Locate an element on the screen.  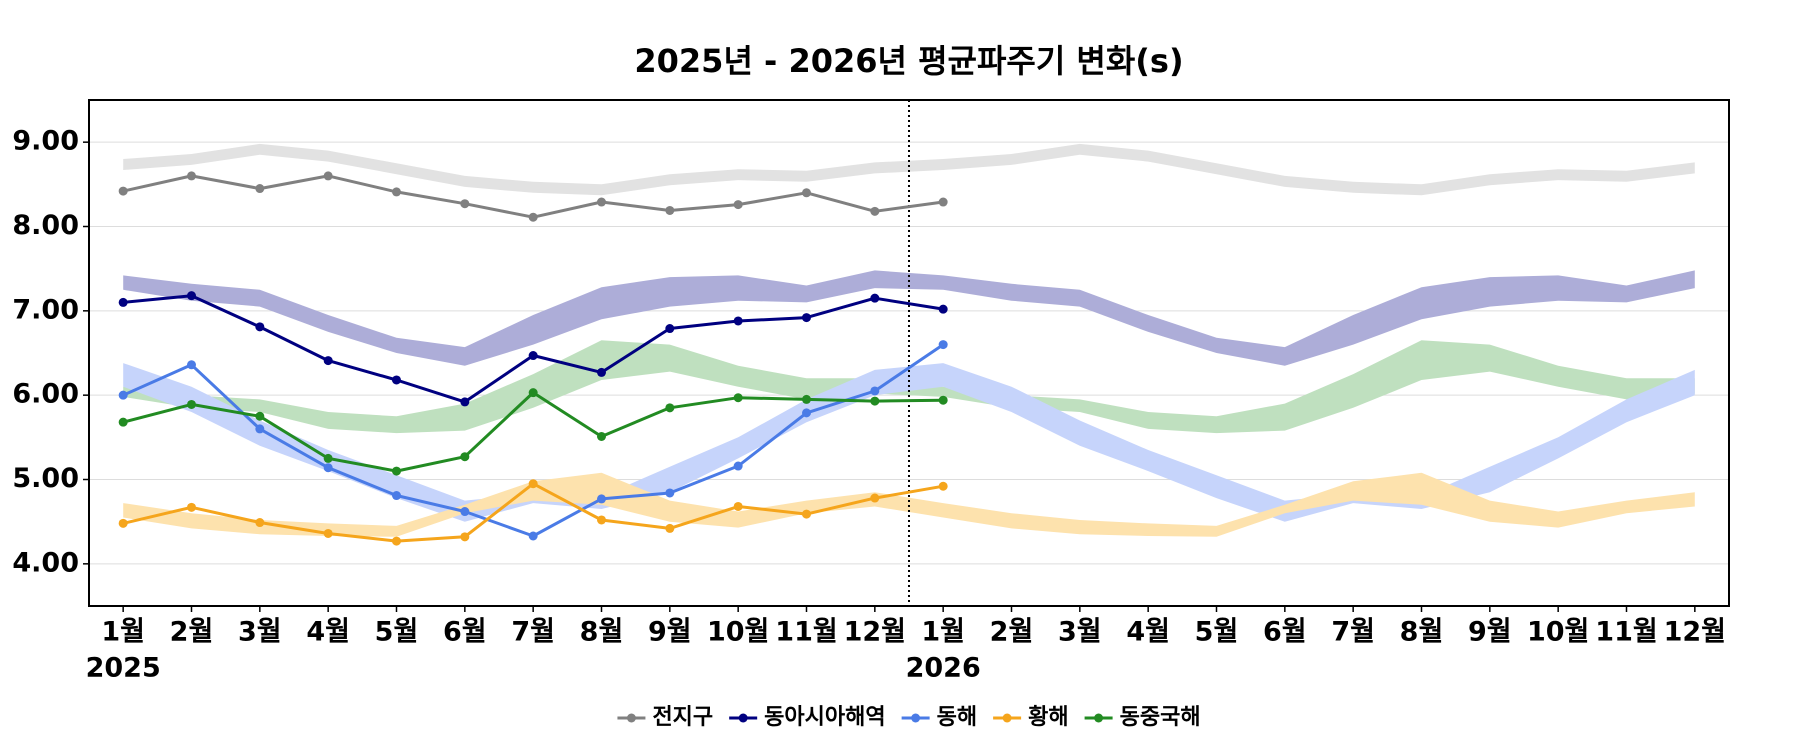
legend-item: 동아시아해역 is located at coordinates (807, 717).